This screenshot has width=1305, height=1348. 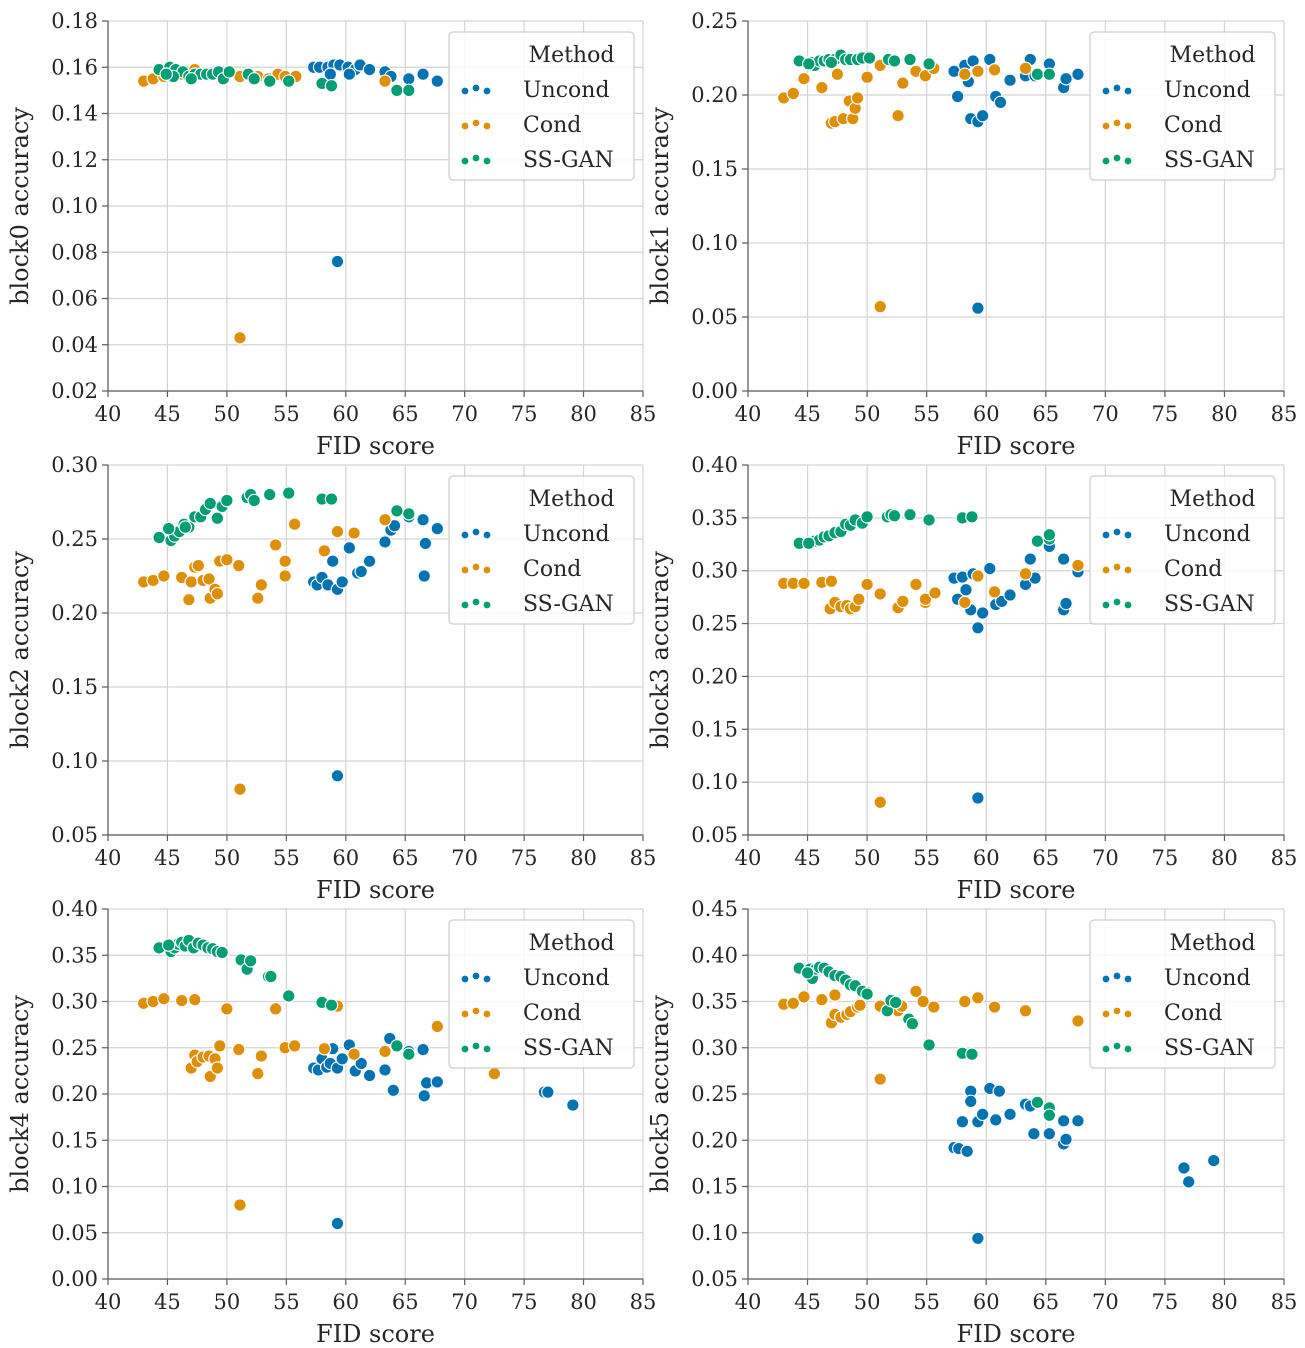 What do you see at coordinates (74, 955) in the screenshot?
I see `y-tick-label: 0.35` at bounding box center [74, 955].